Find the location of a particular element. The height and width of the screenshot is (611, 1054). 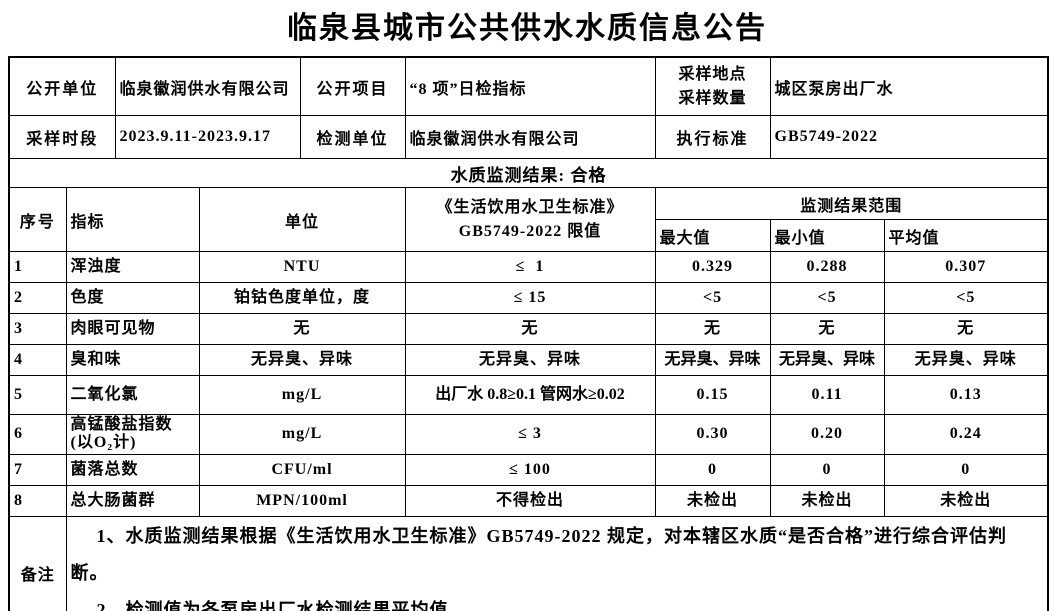

cell-seq: 6 is located at coordinates (37, 434).